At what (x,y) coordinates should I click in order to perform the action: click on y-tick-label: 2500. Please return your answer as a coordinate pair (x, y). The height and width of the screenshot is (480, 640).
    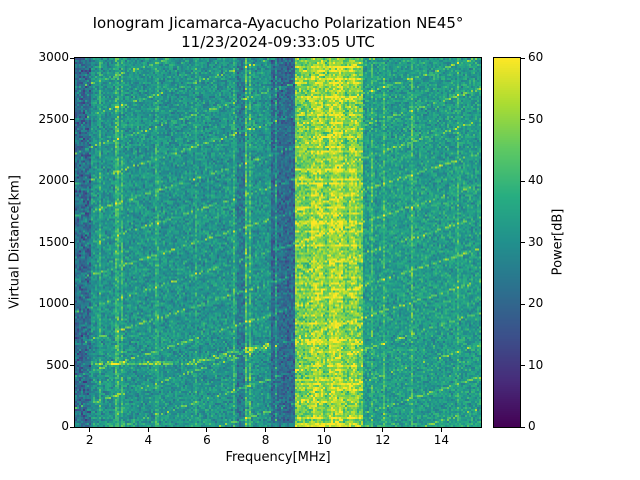
    Looking at the image, I should click on (53, 118).